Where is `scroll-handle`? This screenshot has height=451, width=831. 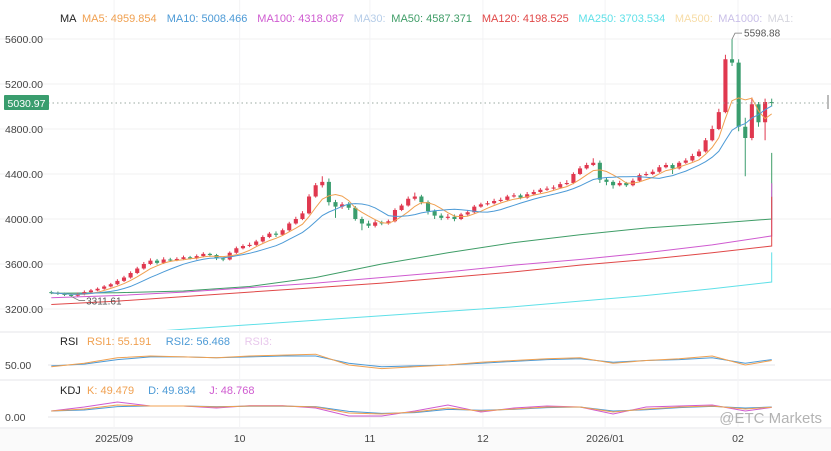
scroll-handle is located at coordinates (828, 102).